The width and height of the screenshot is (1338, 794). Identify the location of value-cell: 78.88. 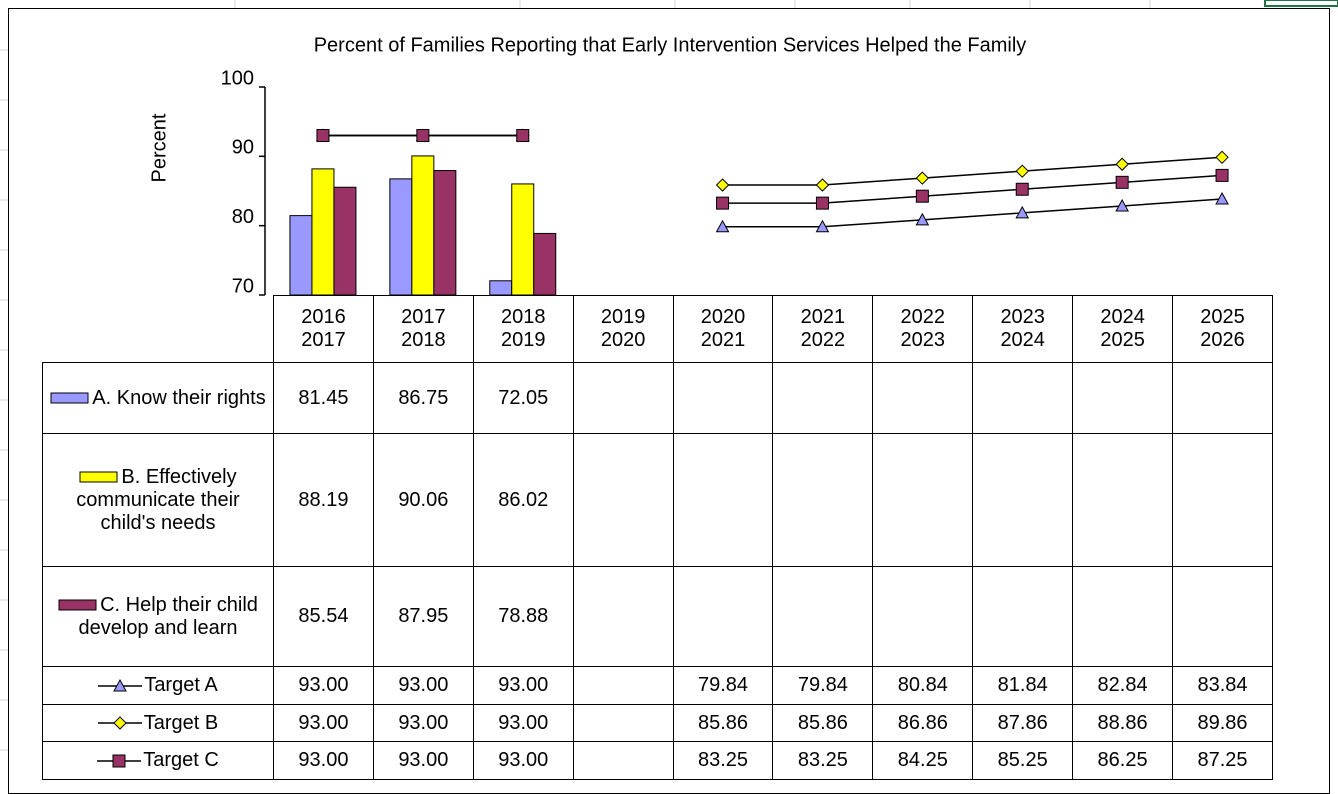
(523, 616).